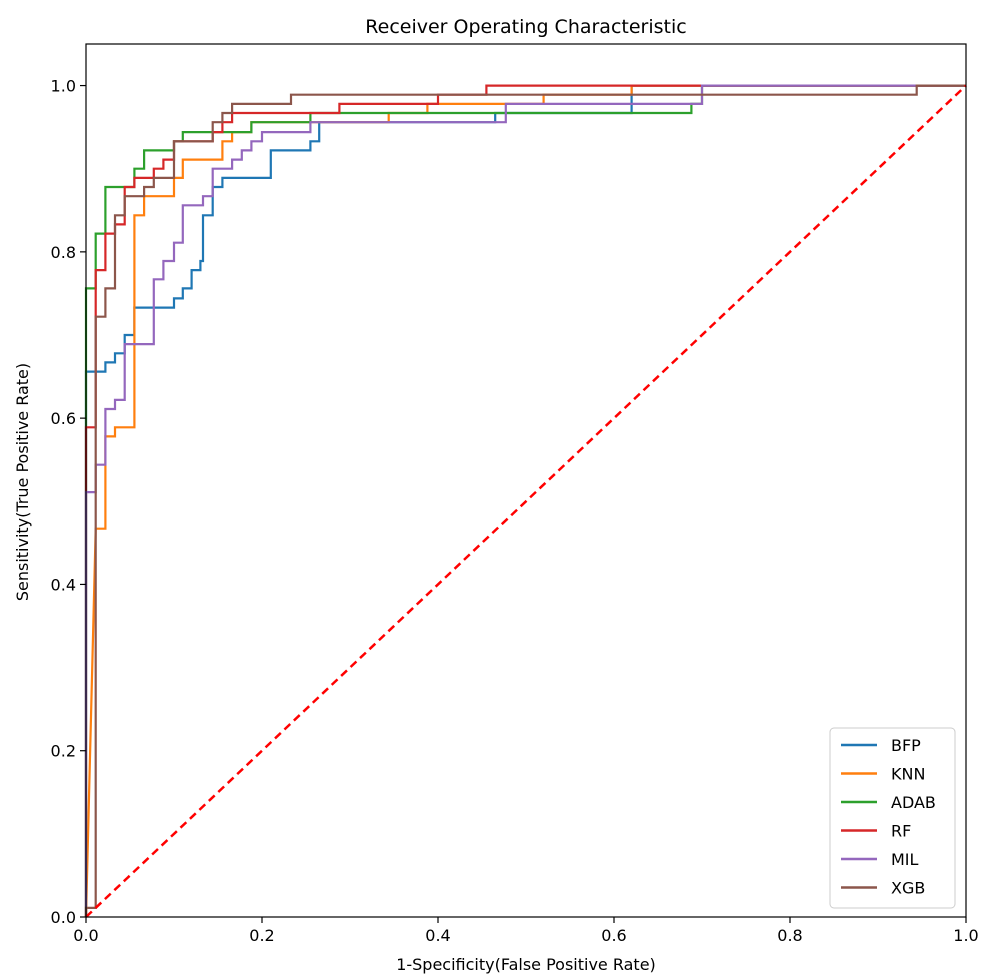 The image size is (987, 979). I want to click on legend: BFP KNN ADAB RF MIL XGB, so click(892, 818).